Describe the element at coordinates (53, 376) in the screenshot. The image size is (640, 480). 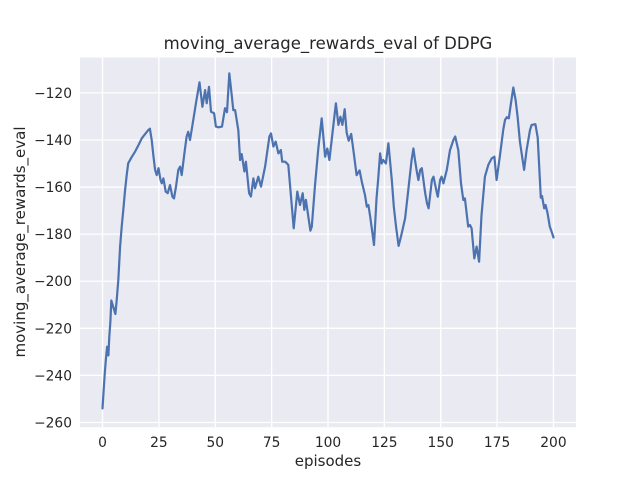
I see `y-tick-label: −240` at that location.